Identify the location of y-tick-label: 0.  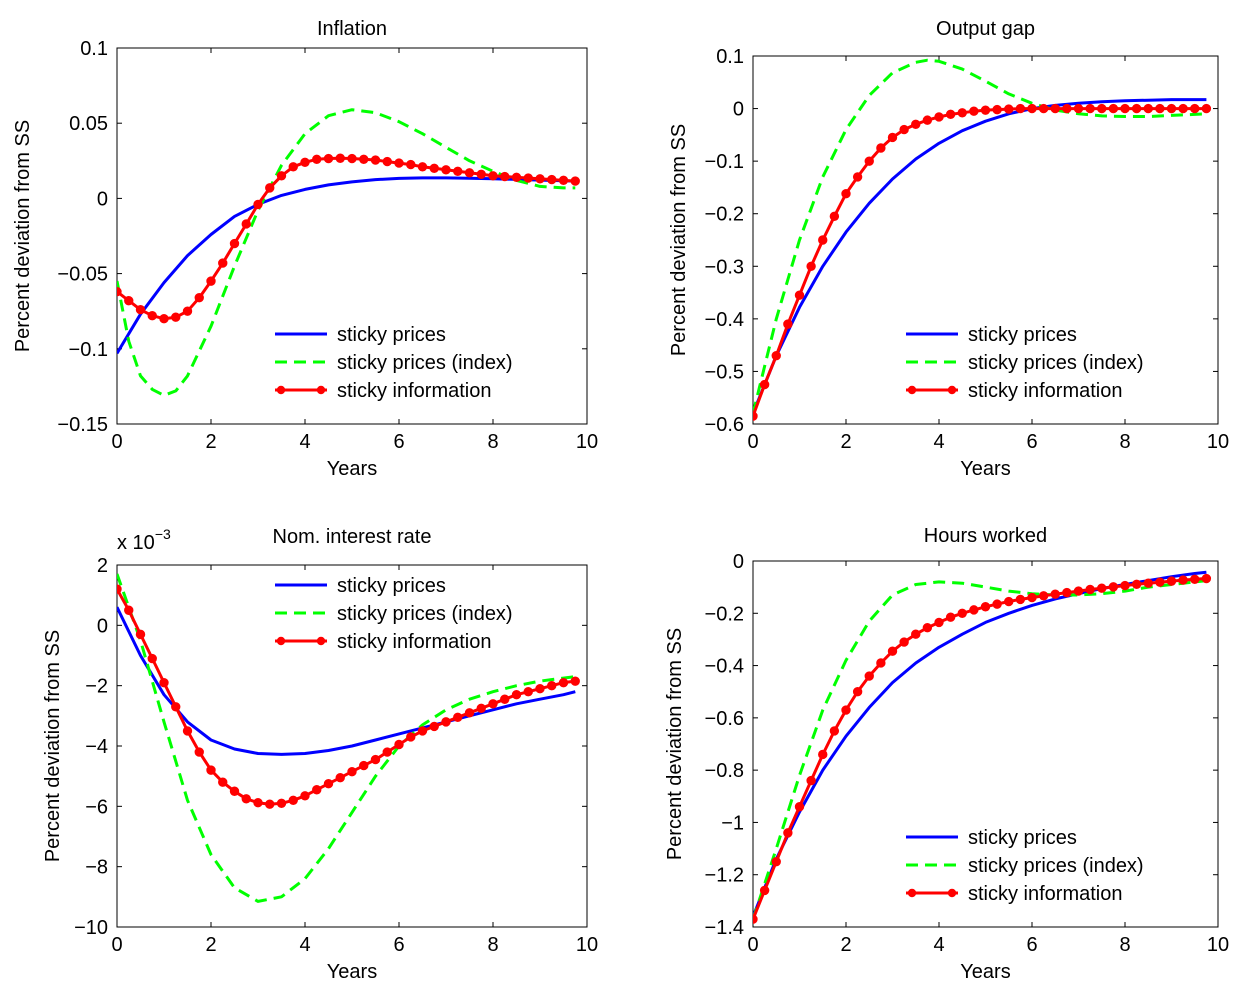
(102, 626).